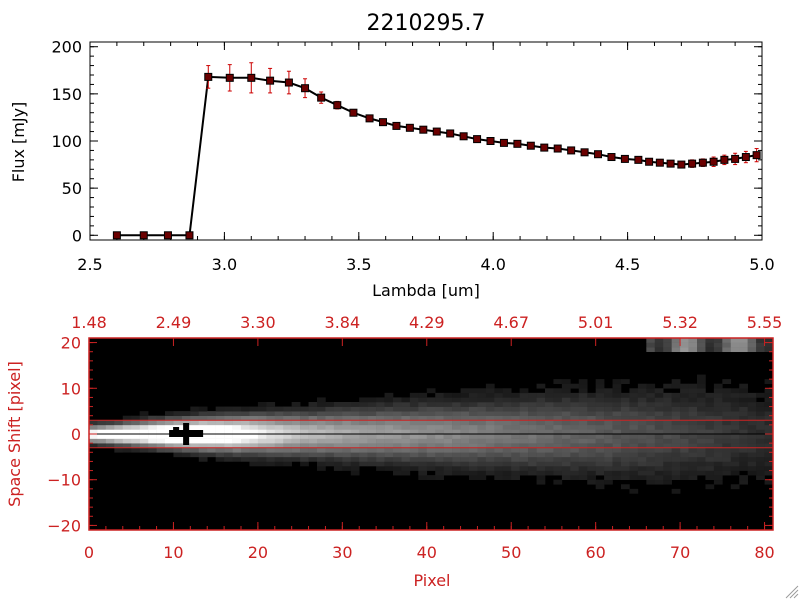 The height and width of the screenshot is (600, 800). What do you see at coordinates (89, 322) in the screenshot?
I see `wavelength-tick-label: 1.48` at bounding box center [89, 322].